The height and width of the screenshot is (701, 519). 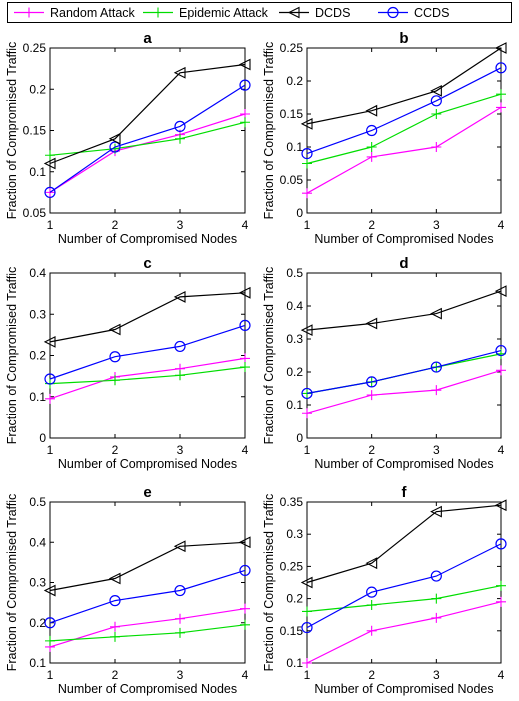 What do you see at coordinates (292, 566) in the screenshot?
I see `y-tick-label: 0.25` at bounding box center [292, 566].